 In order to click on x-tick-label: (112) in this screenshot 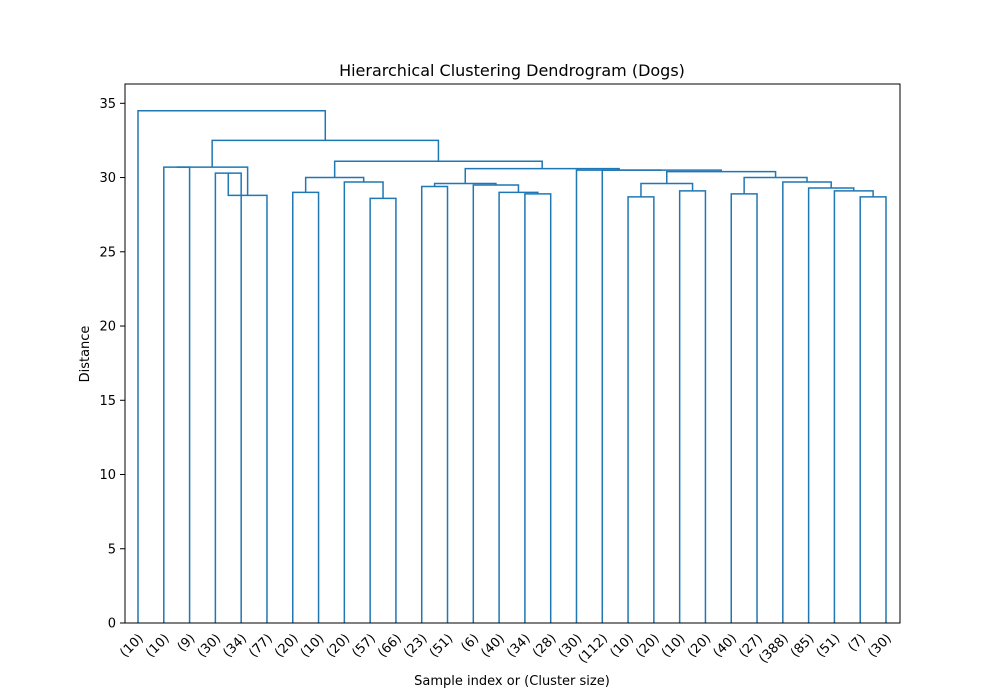, I will do `click(593, 648)`.